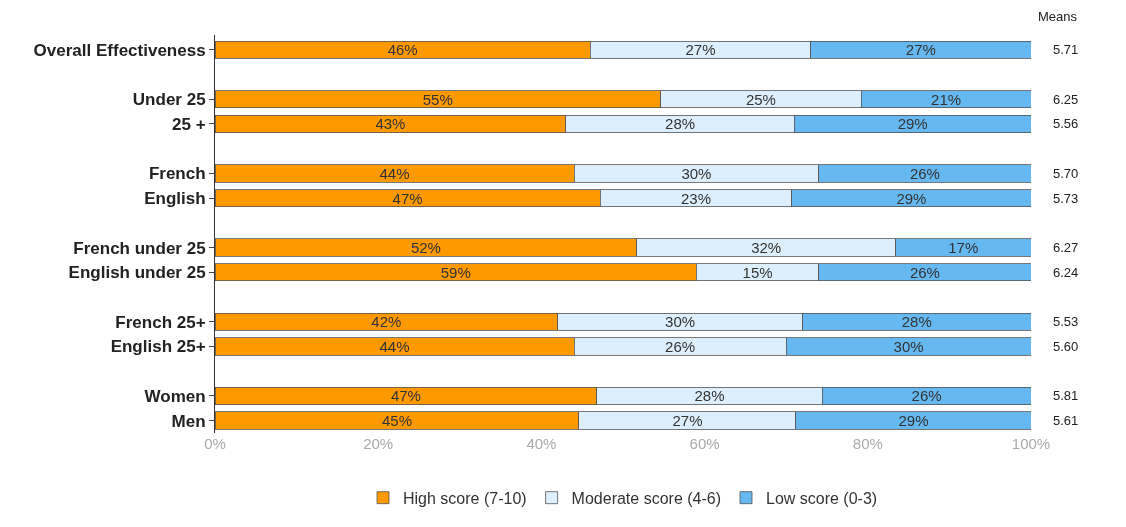  I want to click on y-tick-label: French 25+, so click(160, 322).